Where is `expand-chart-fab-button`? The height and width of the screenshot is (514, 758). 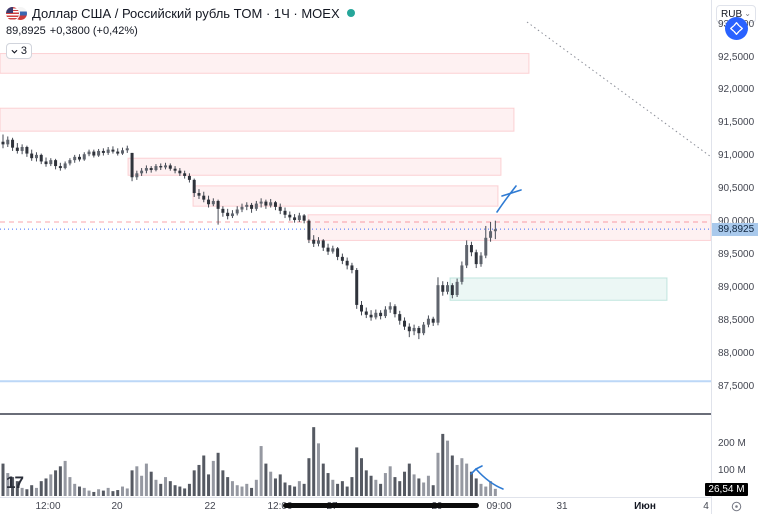
expand-chart-fab-button is located at coordinates (736, 28).